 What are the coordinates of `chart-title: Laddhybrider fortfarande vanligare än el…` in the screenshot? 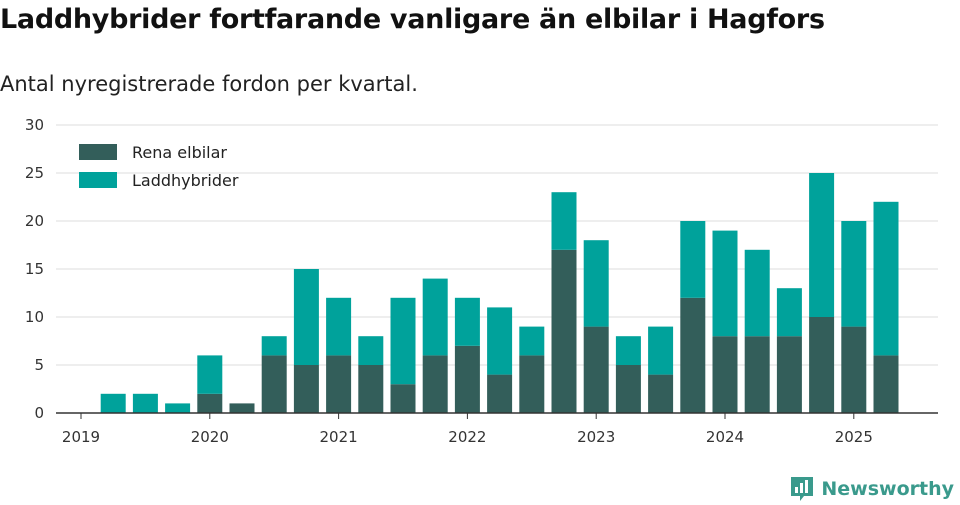 It's located at (412, 19).